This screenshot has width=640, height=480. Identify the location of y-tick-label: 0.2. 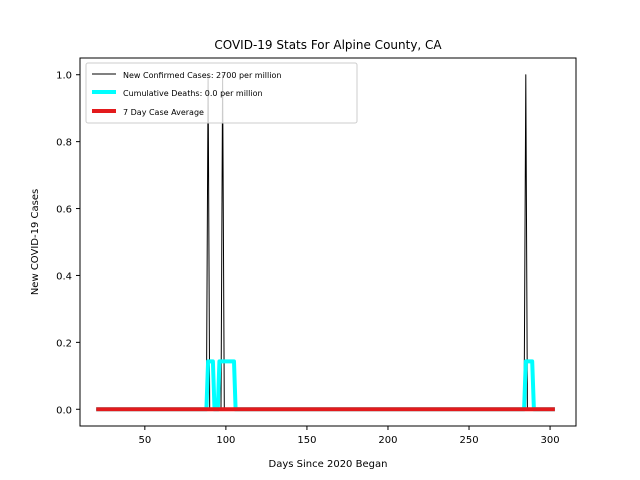
(64, 343).